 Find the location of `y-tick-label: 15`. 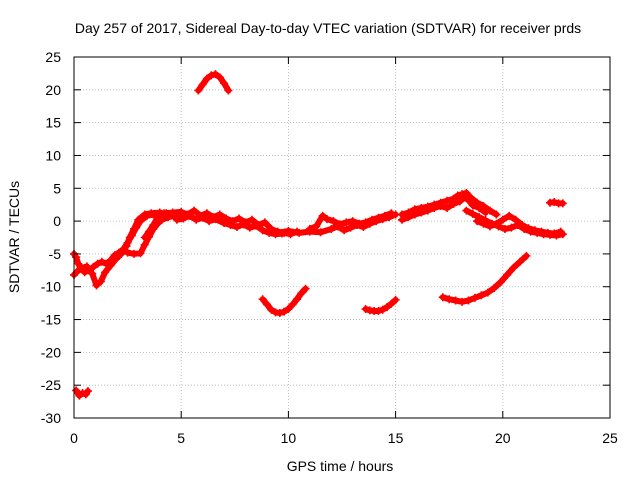

y-tick-label: 15 is located at coordinates (53, 123).